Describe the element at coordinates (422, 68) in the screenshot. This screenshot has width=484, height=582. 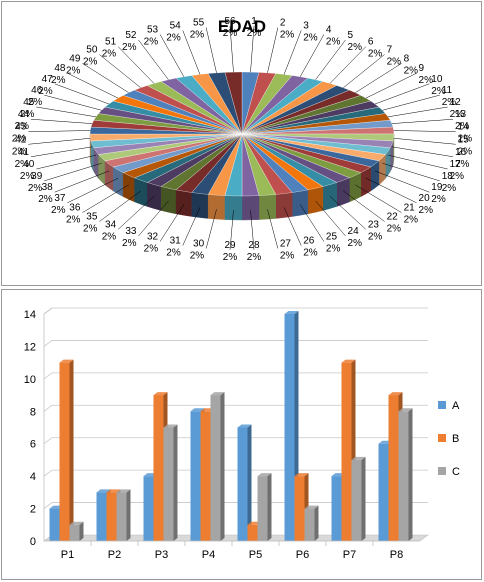
I see `pie-label-category: 9` at that location.